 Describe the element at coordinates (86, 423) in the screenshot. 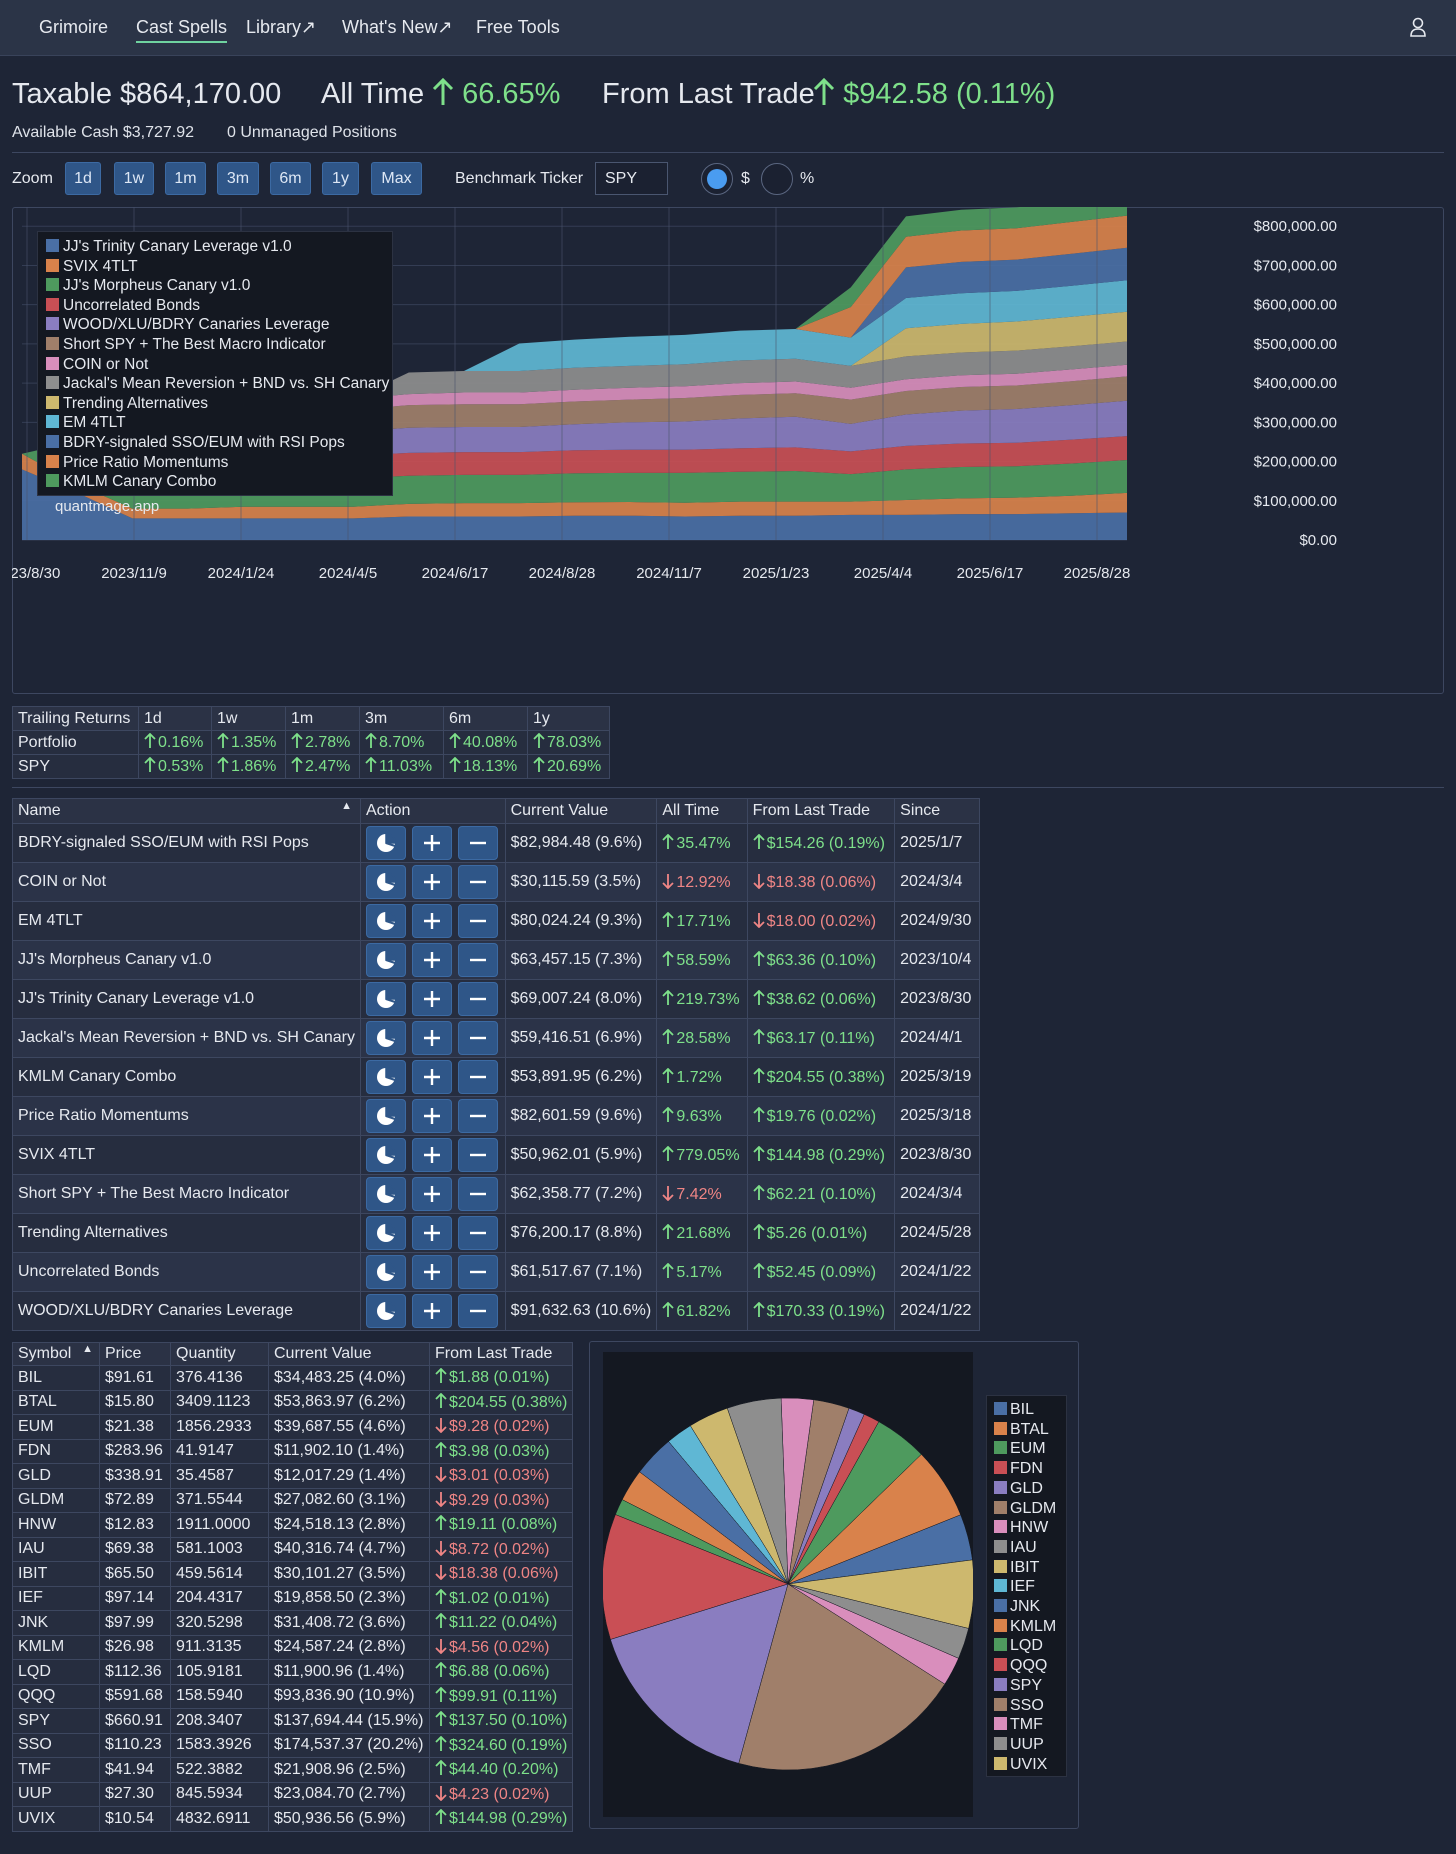

I see `chart-legend-item: EM 4TLT` at that location.